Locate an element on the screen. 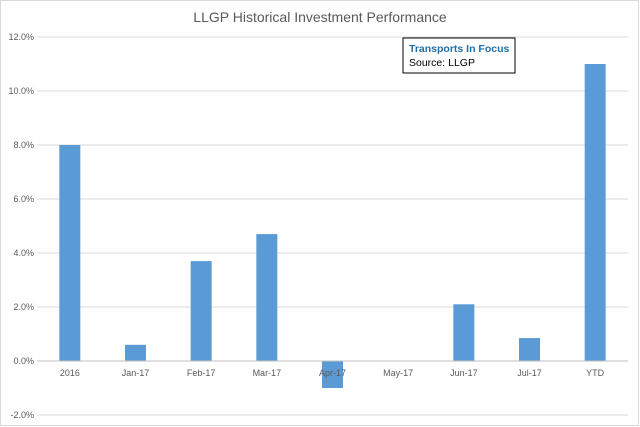 The height and width of the screenshot is (427, 640). bar-2016 is located at coordinates (70, 253).